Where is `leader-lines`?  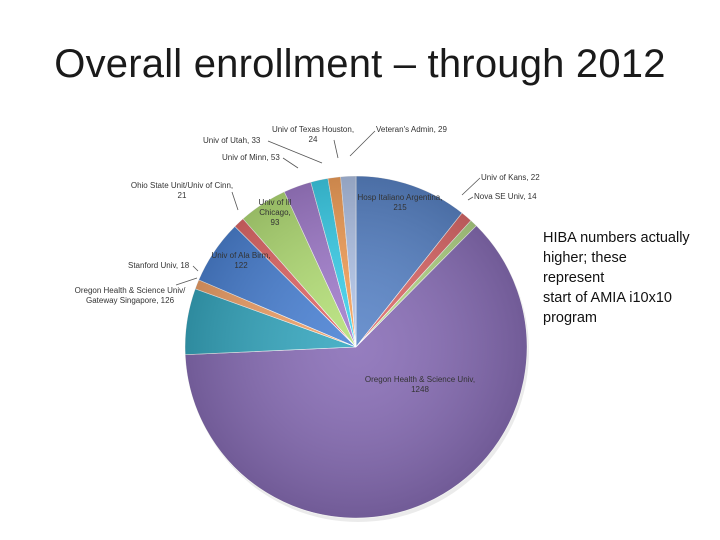
leader-lines is located at coordinates (328, 208).